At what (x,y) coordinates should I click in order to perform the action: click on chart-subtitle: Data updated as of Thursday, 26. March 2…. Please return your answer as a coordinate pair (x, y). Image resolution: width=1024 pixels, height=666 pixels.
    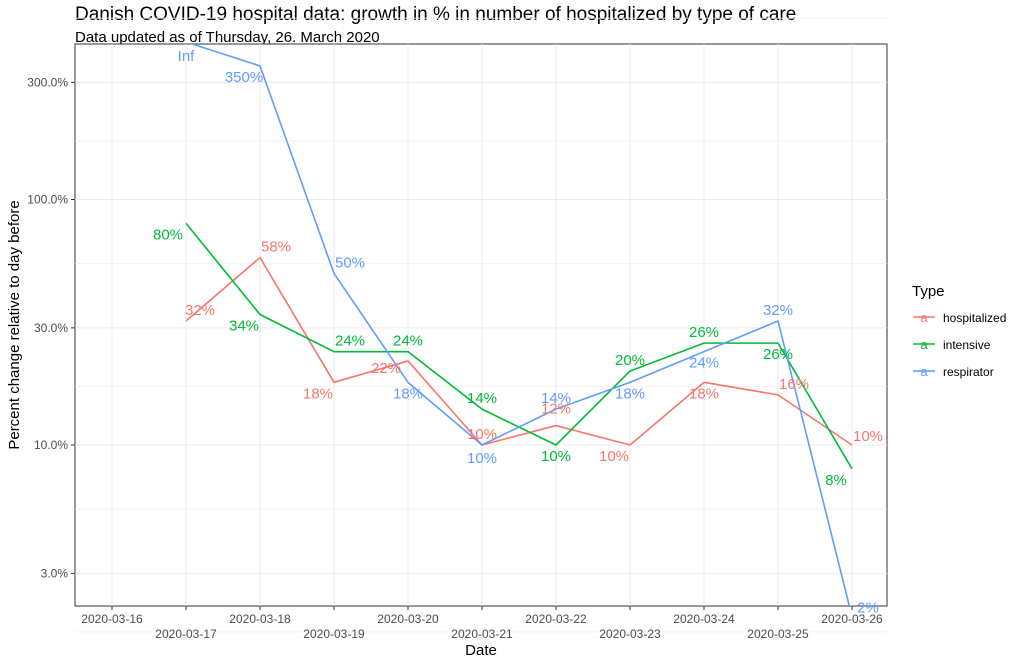
    Looking at the image, I should click on (227, 37).